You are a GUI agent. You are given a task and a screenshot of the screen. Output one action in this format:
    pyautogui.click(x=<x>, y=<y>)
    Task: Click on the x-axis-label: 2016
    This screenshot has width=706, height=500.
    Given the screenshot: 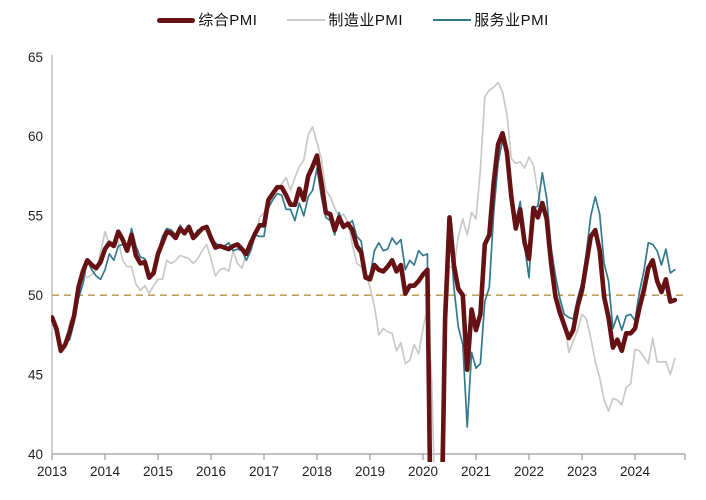 What is the action you would take?
    pyautogui.click(x=211, y=471)
    